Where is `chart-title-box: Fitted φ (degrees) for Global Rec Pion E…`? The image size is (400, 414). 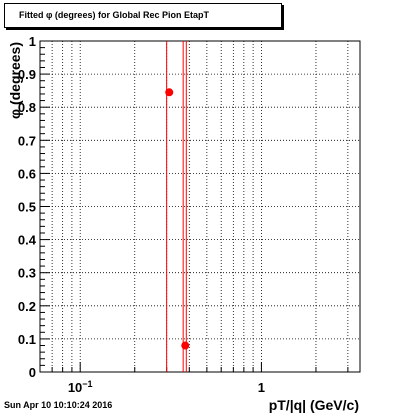 chart-title-box: Fitted φ (degrees) for Global Rec Pion E… is located at coordinates (143, 15).